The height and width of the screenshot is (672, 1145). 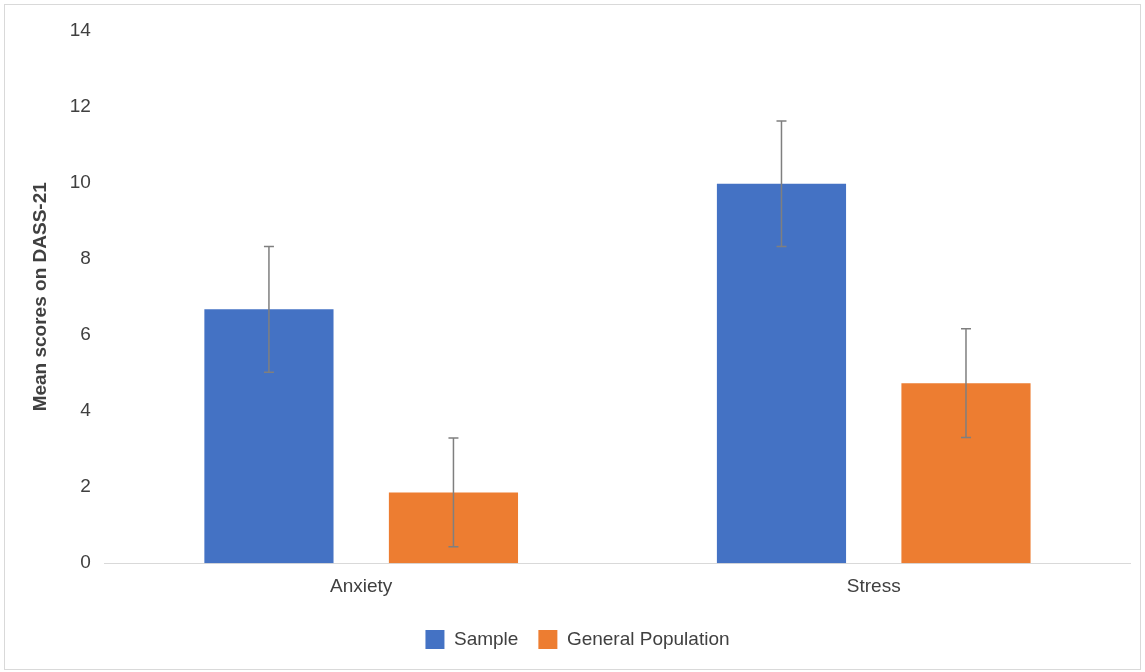 I want to click on legend-label: Sample, so click(x=486, y=638).